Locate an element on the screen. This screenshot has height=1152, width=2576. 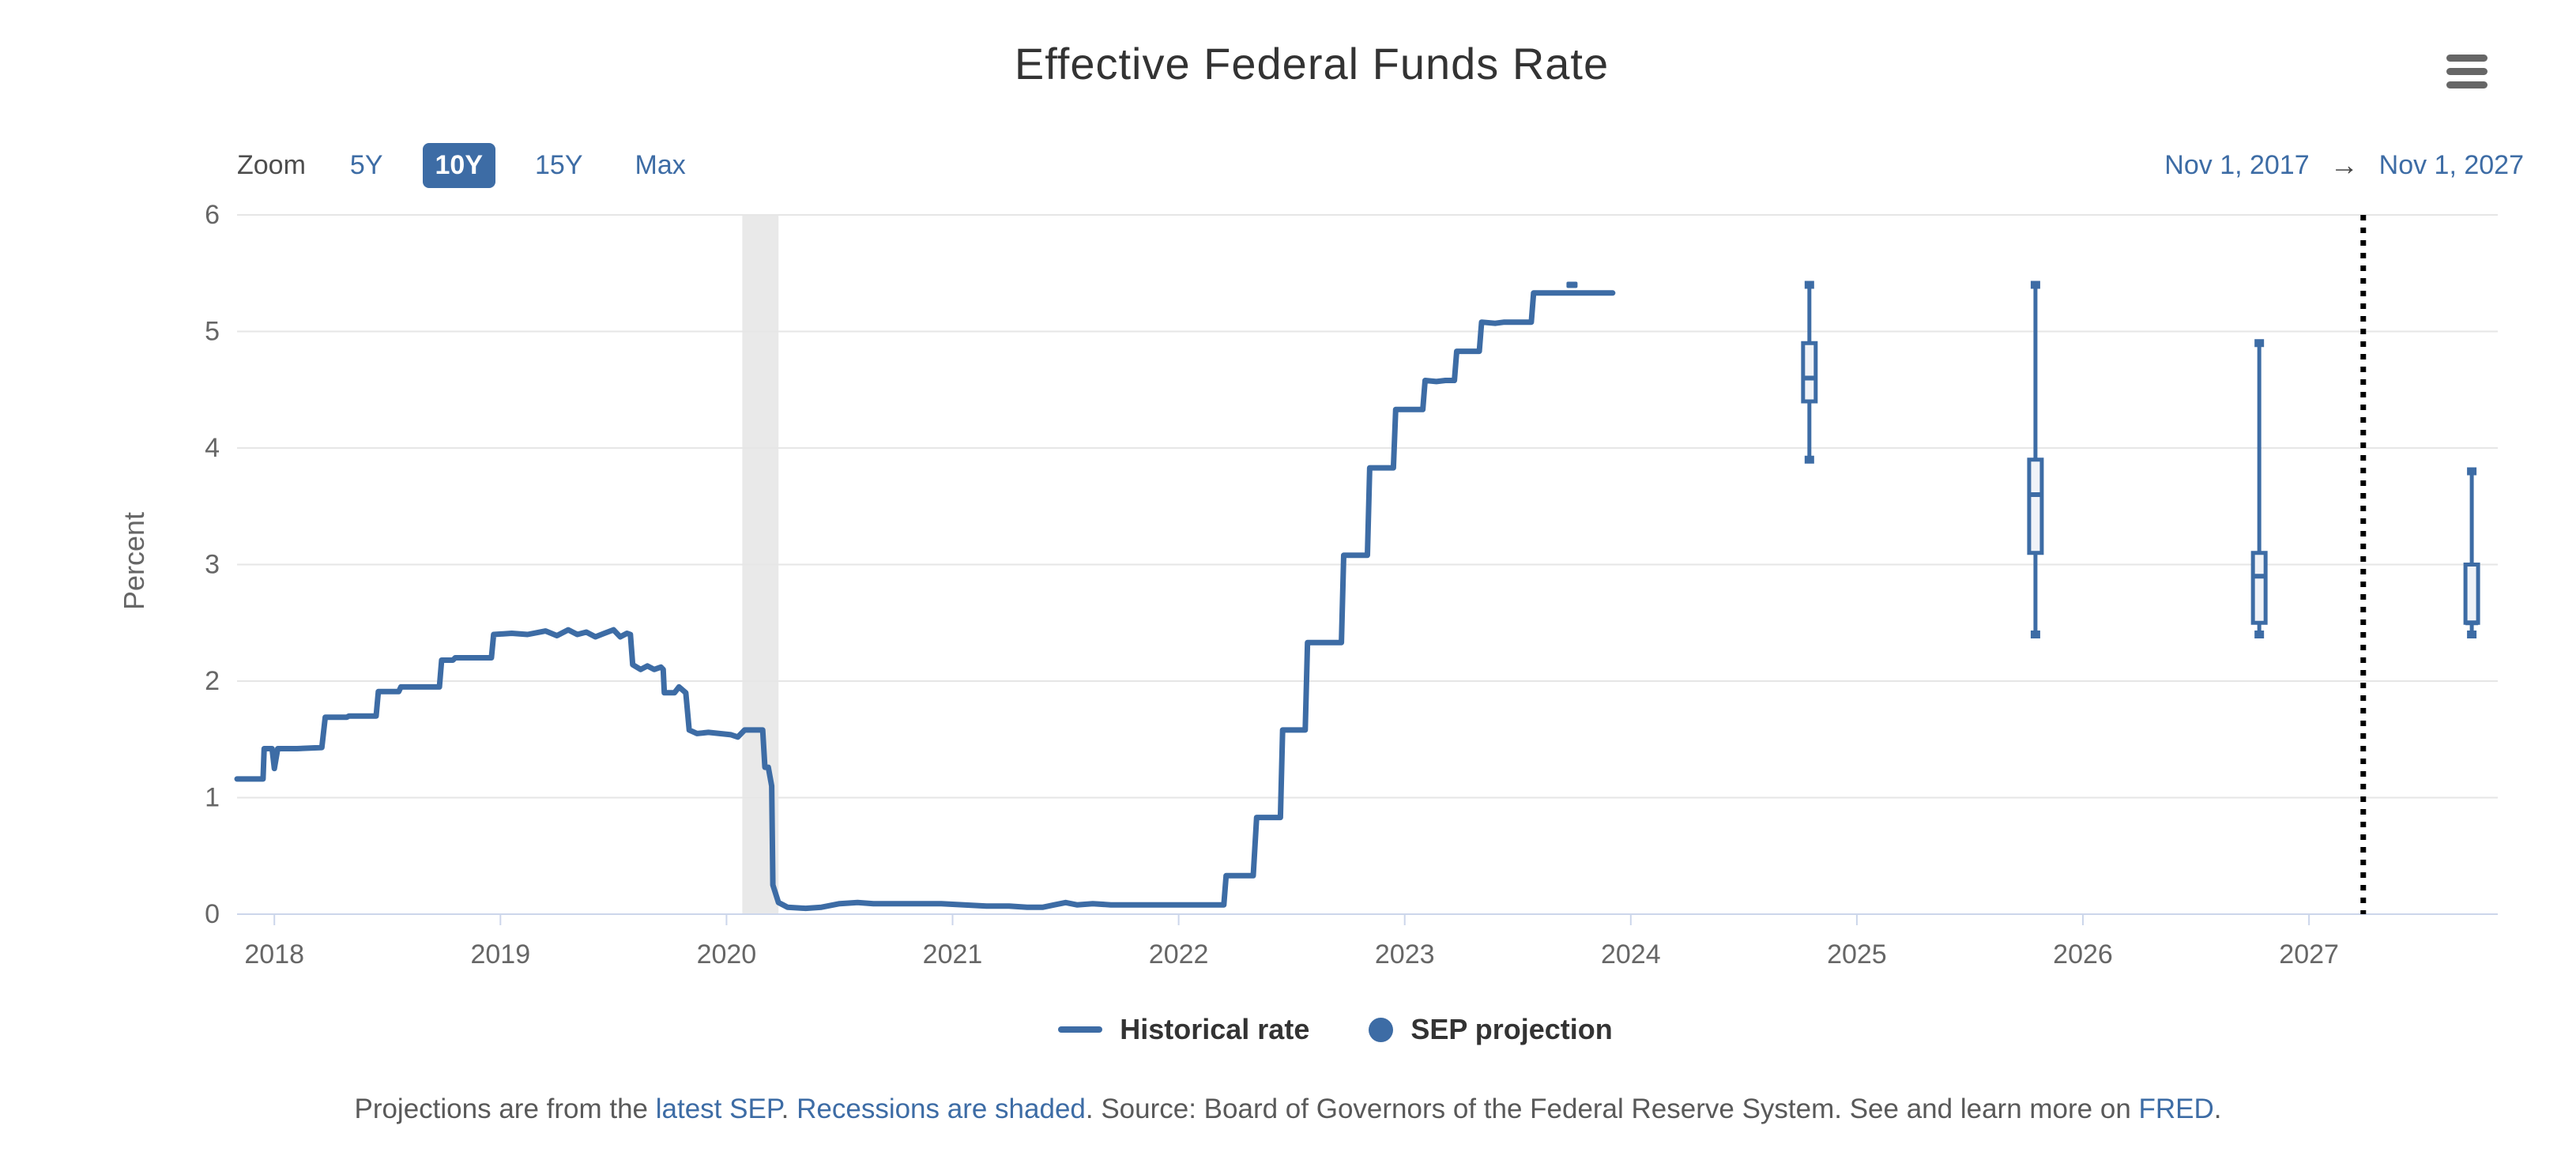
chart-context-menu-button is located at coordinates (2470, 71).